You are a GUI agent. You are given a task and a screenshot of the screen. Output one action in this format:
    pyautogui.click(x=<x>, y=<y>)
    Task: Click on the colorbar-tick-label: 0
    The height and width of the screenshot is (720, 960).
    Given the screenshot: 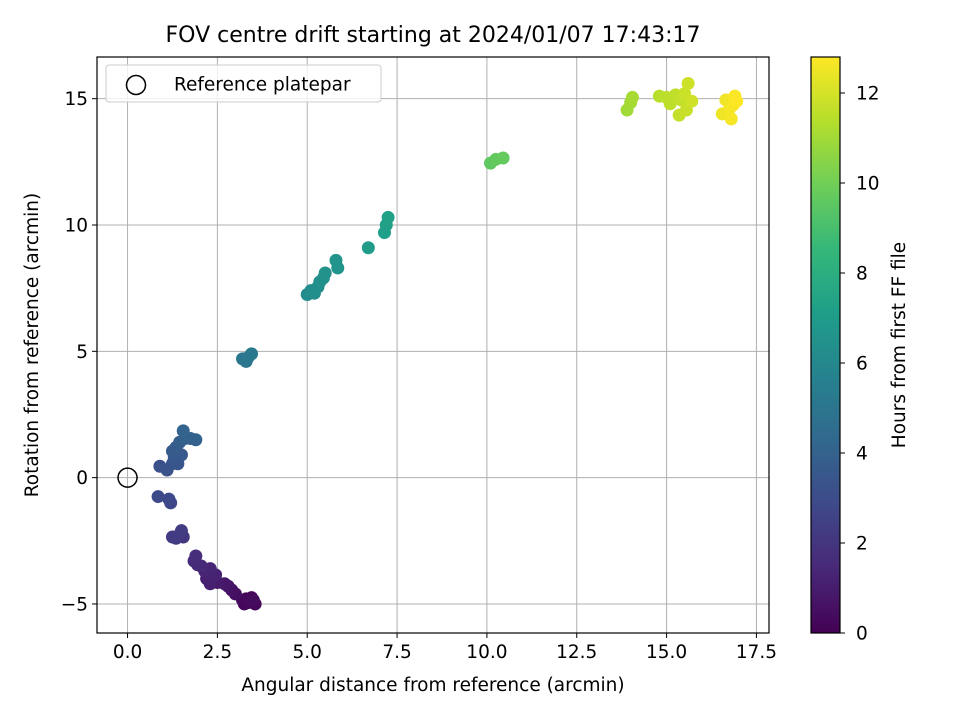 What is the action you would take?
    pyautogui.click(x=862, y=634)
    